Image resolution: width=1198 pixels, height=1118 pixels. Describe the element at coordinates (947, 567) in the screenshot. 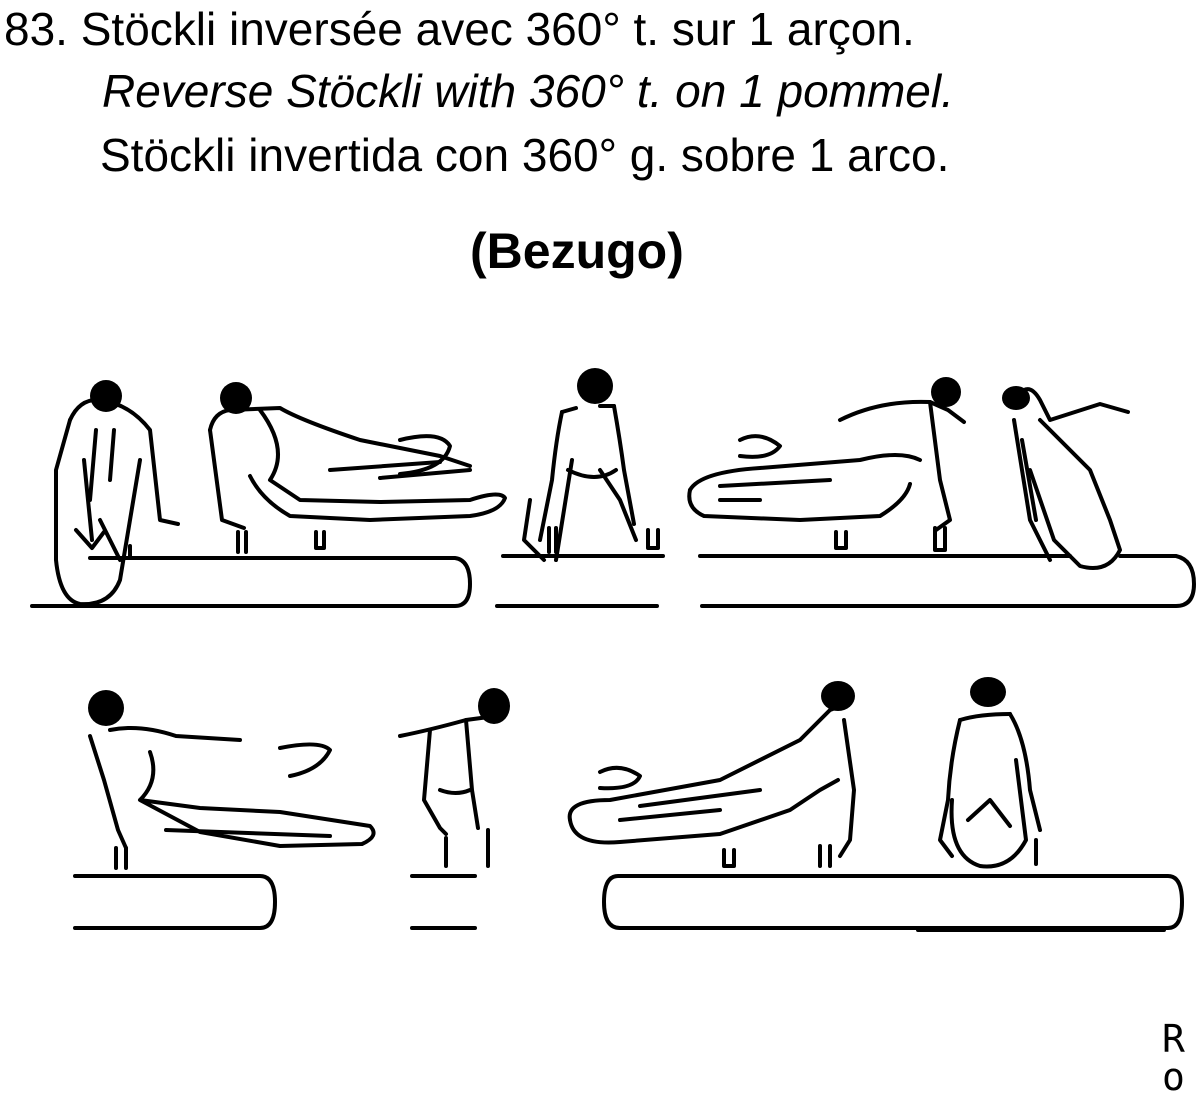

I see `horse-segment-row1-c` at that location.